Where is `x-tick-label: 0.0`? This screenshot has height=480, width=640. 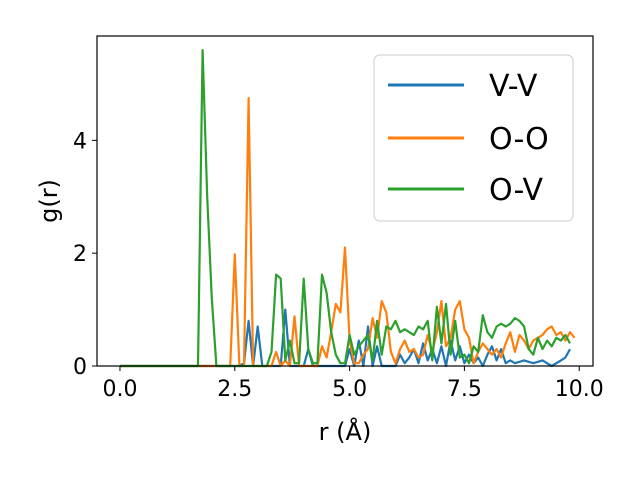
x-tick-label: 0.0 is located at coordinates (119, 389).